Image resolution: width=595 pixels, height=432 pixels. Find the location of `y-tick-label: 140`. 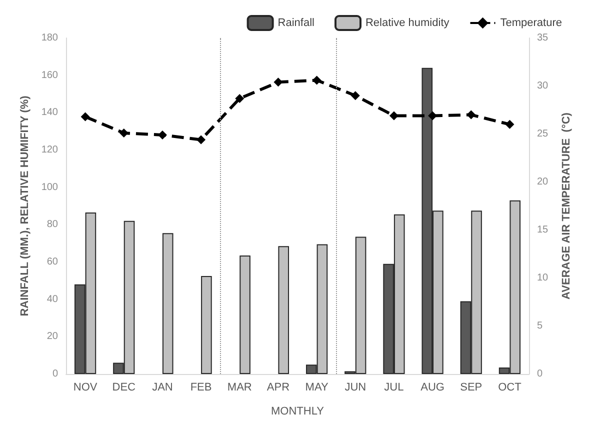

y-tick-label: 140 is located at coordinates (49, 112).